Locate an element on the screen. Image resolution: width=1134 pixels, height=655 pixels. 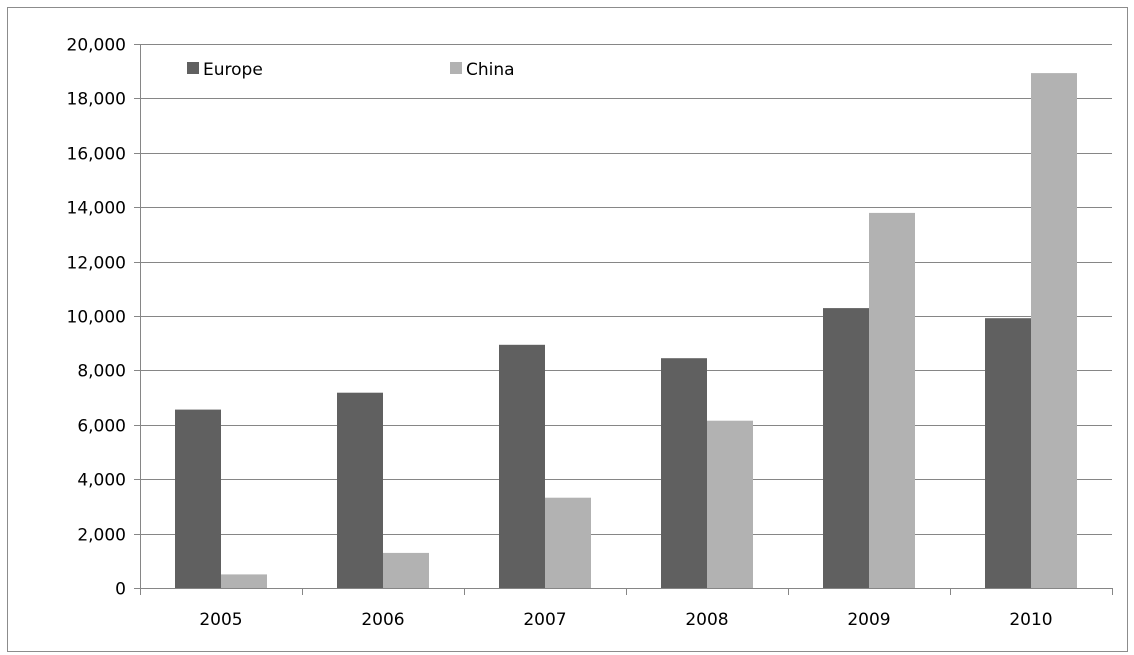
y-tick-label: 18,000 is located at coordinates (96, 100).